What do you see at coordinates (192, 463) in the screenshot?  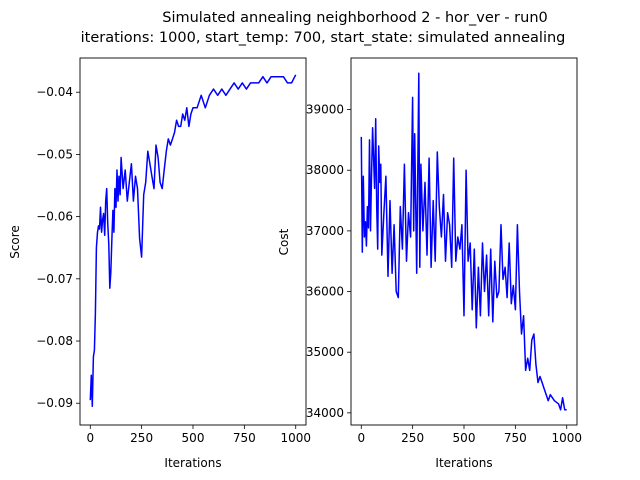 I see `score-xlabel: Iterations` at bounding box center [192, 463].